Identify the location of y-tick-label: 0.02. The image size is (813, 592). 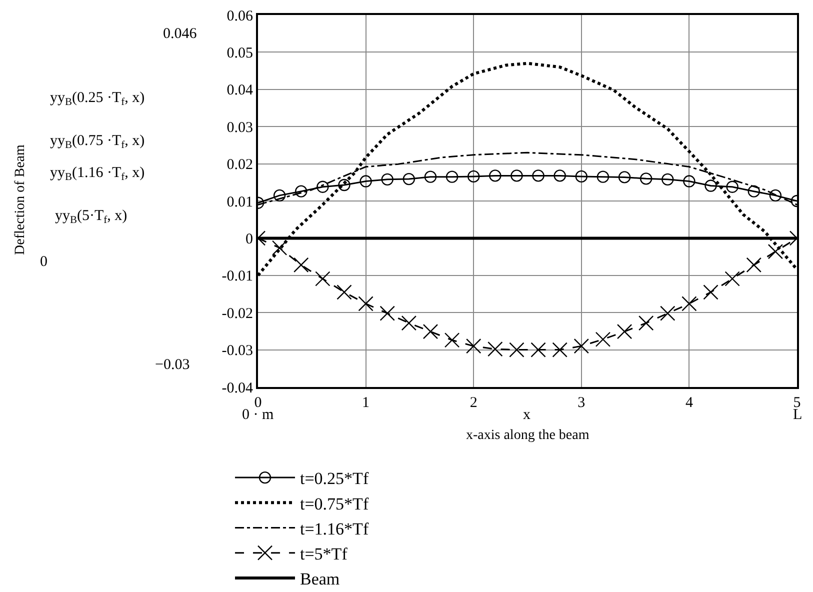
(239, 165).